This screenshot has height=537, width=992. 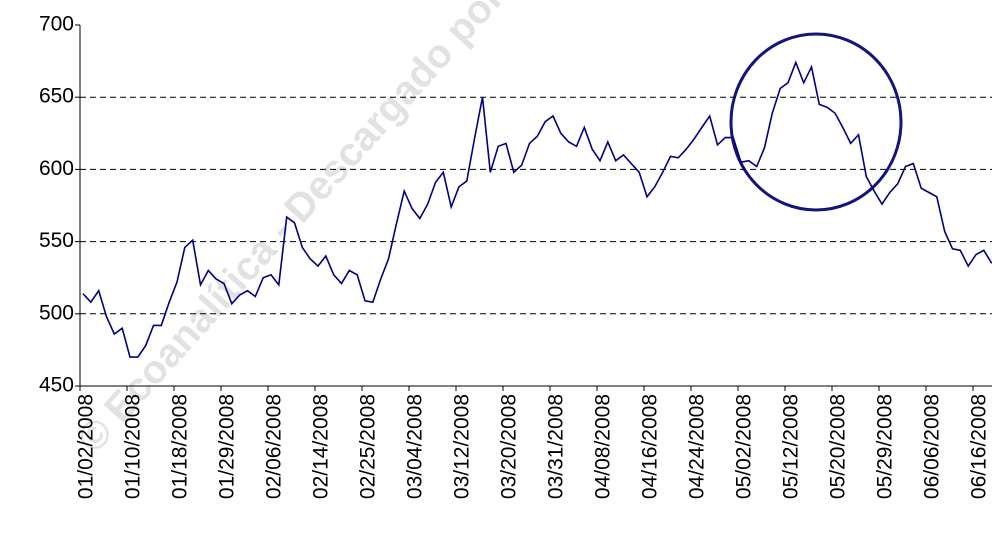 What do you see at coordinates (744, 446) in the screenshot?
I see `x-tick-label: 05/02/2008` at bounding box center [744, 446].